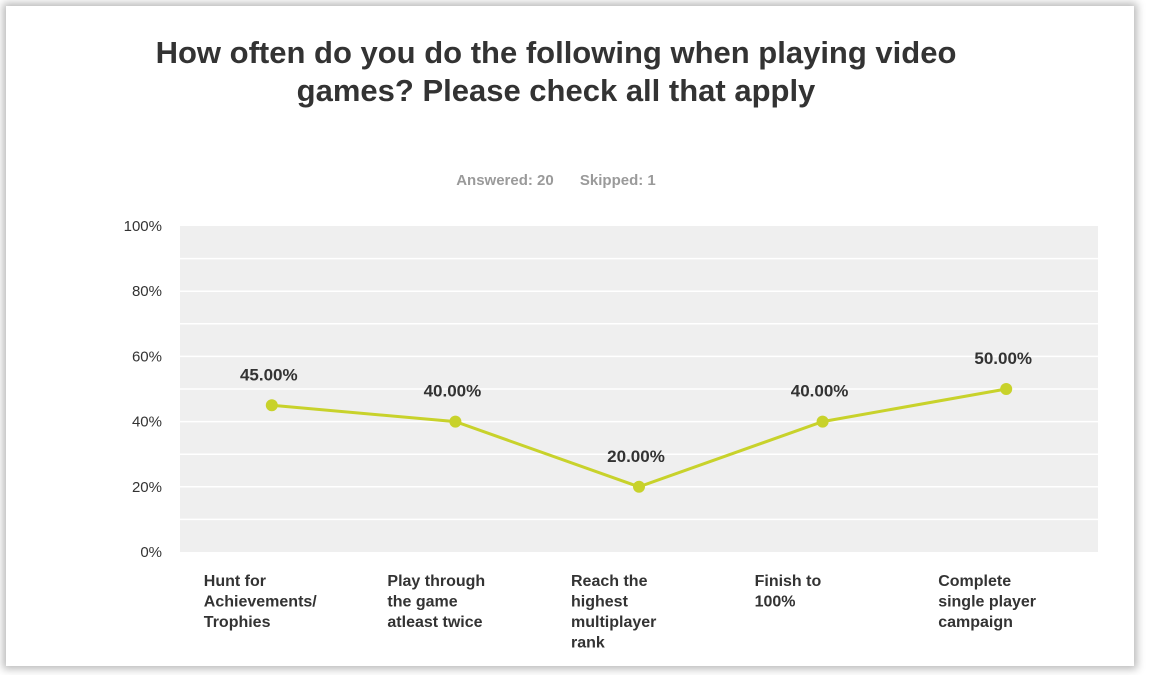  Describe the element at coordinates (434, 622) in the screenshot. I see `x-category-label: atleast twice` at that location.